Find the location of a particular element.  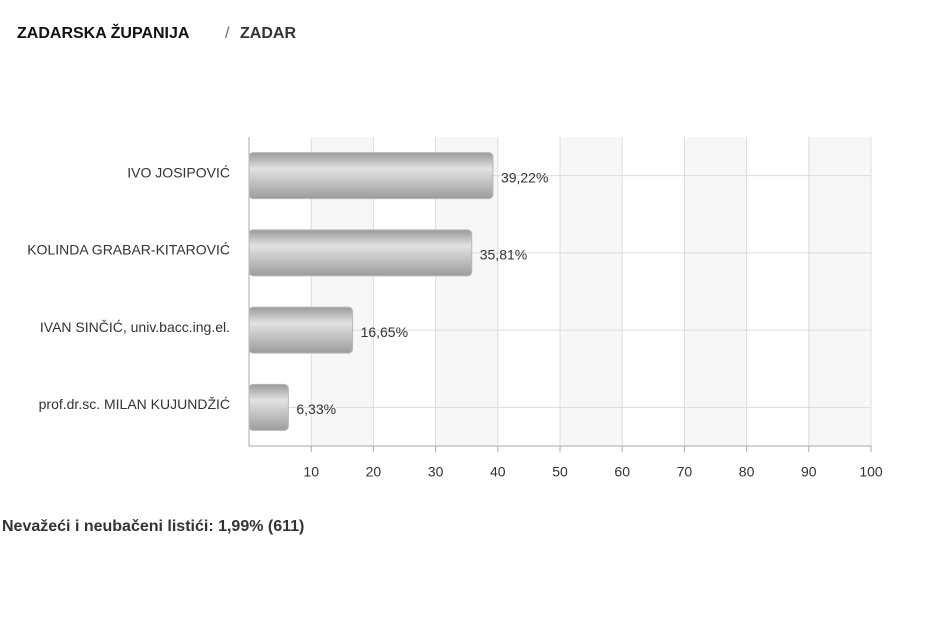

y-tick-label: prof.dr.sc. MILAN KUJUNDŽIĆ is located at coordinates (134, 404).